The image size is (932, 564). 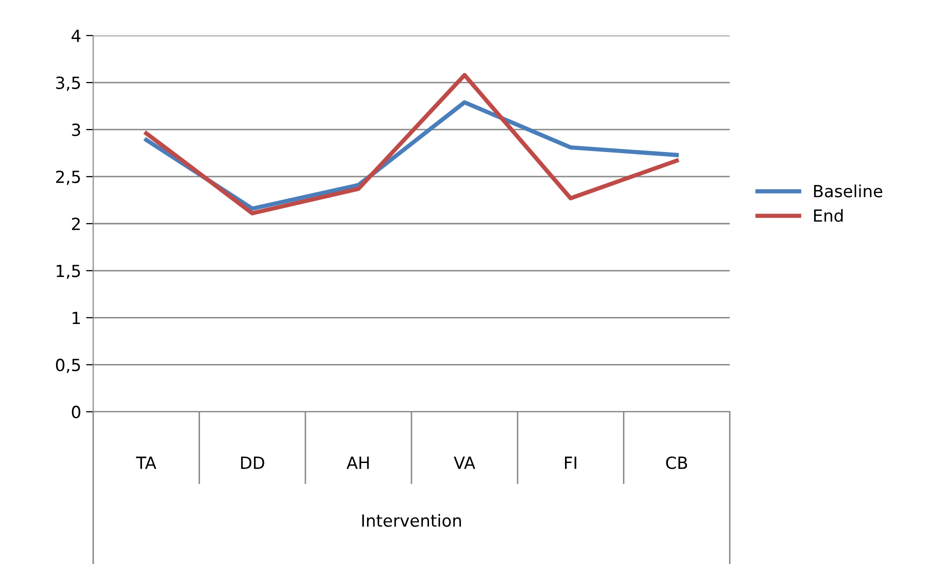 What do you see at coordinates (76, 36) in the screenshot?
I see `y-tick-label: 4` at bounding box center [76, 36].